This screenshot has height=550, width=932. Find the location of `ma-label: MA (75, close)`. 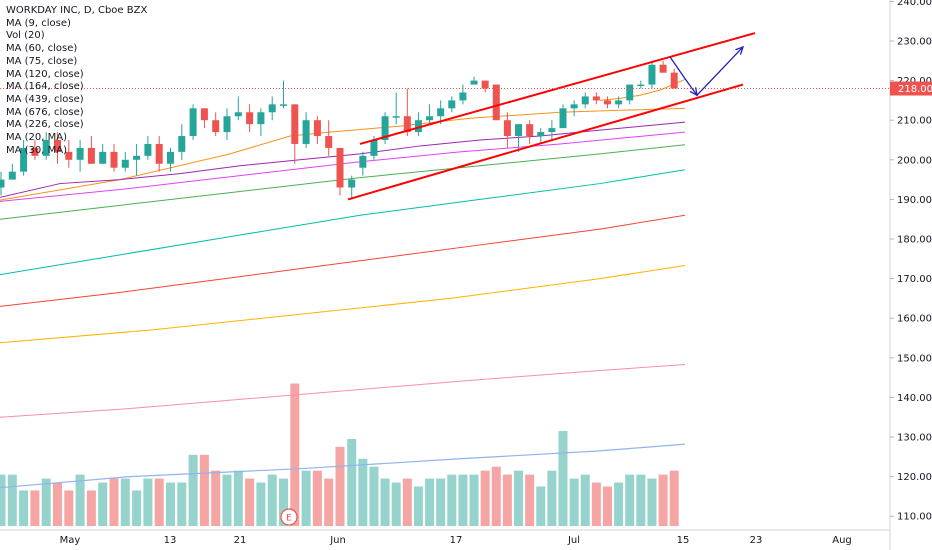

ma-label: MA (75, close) is located at coordinates (42, 61).